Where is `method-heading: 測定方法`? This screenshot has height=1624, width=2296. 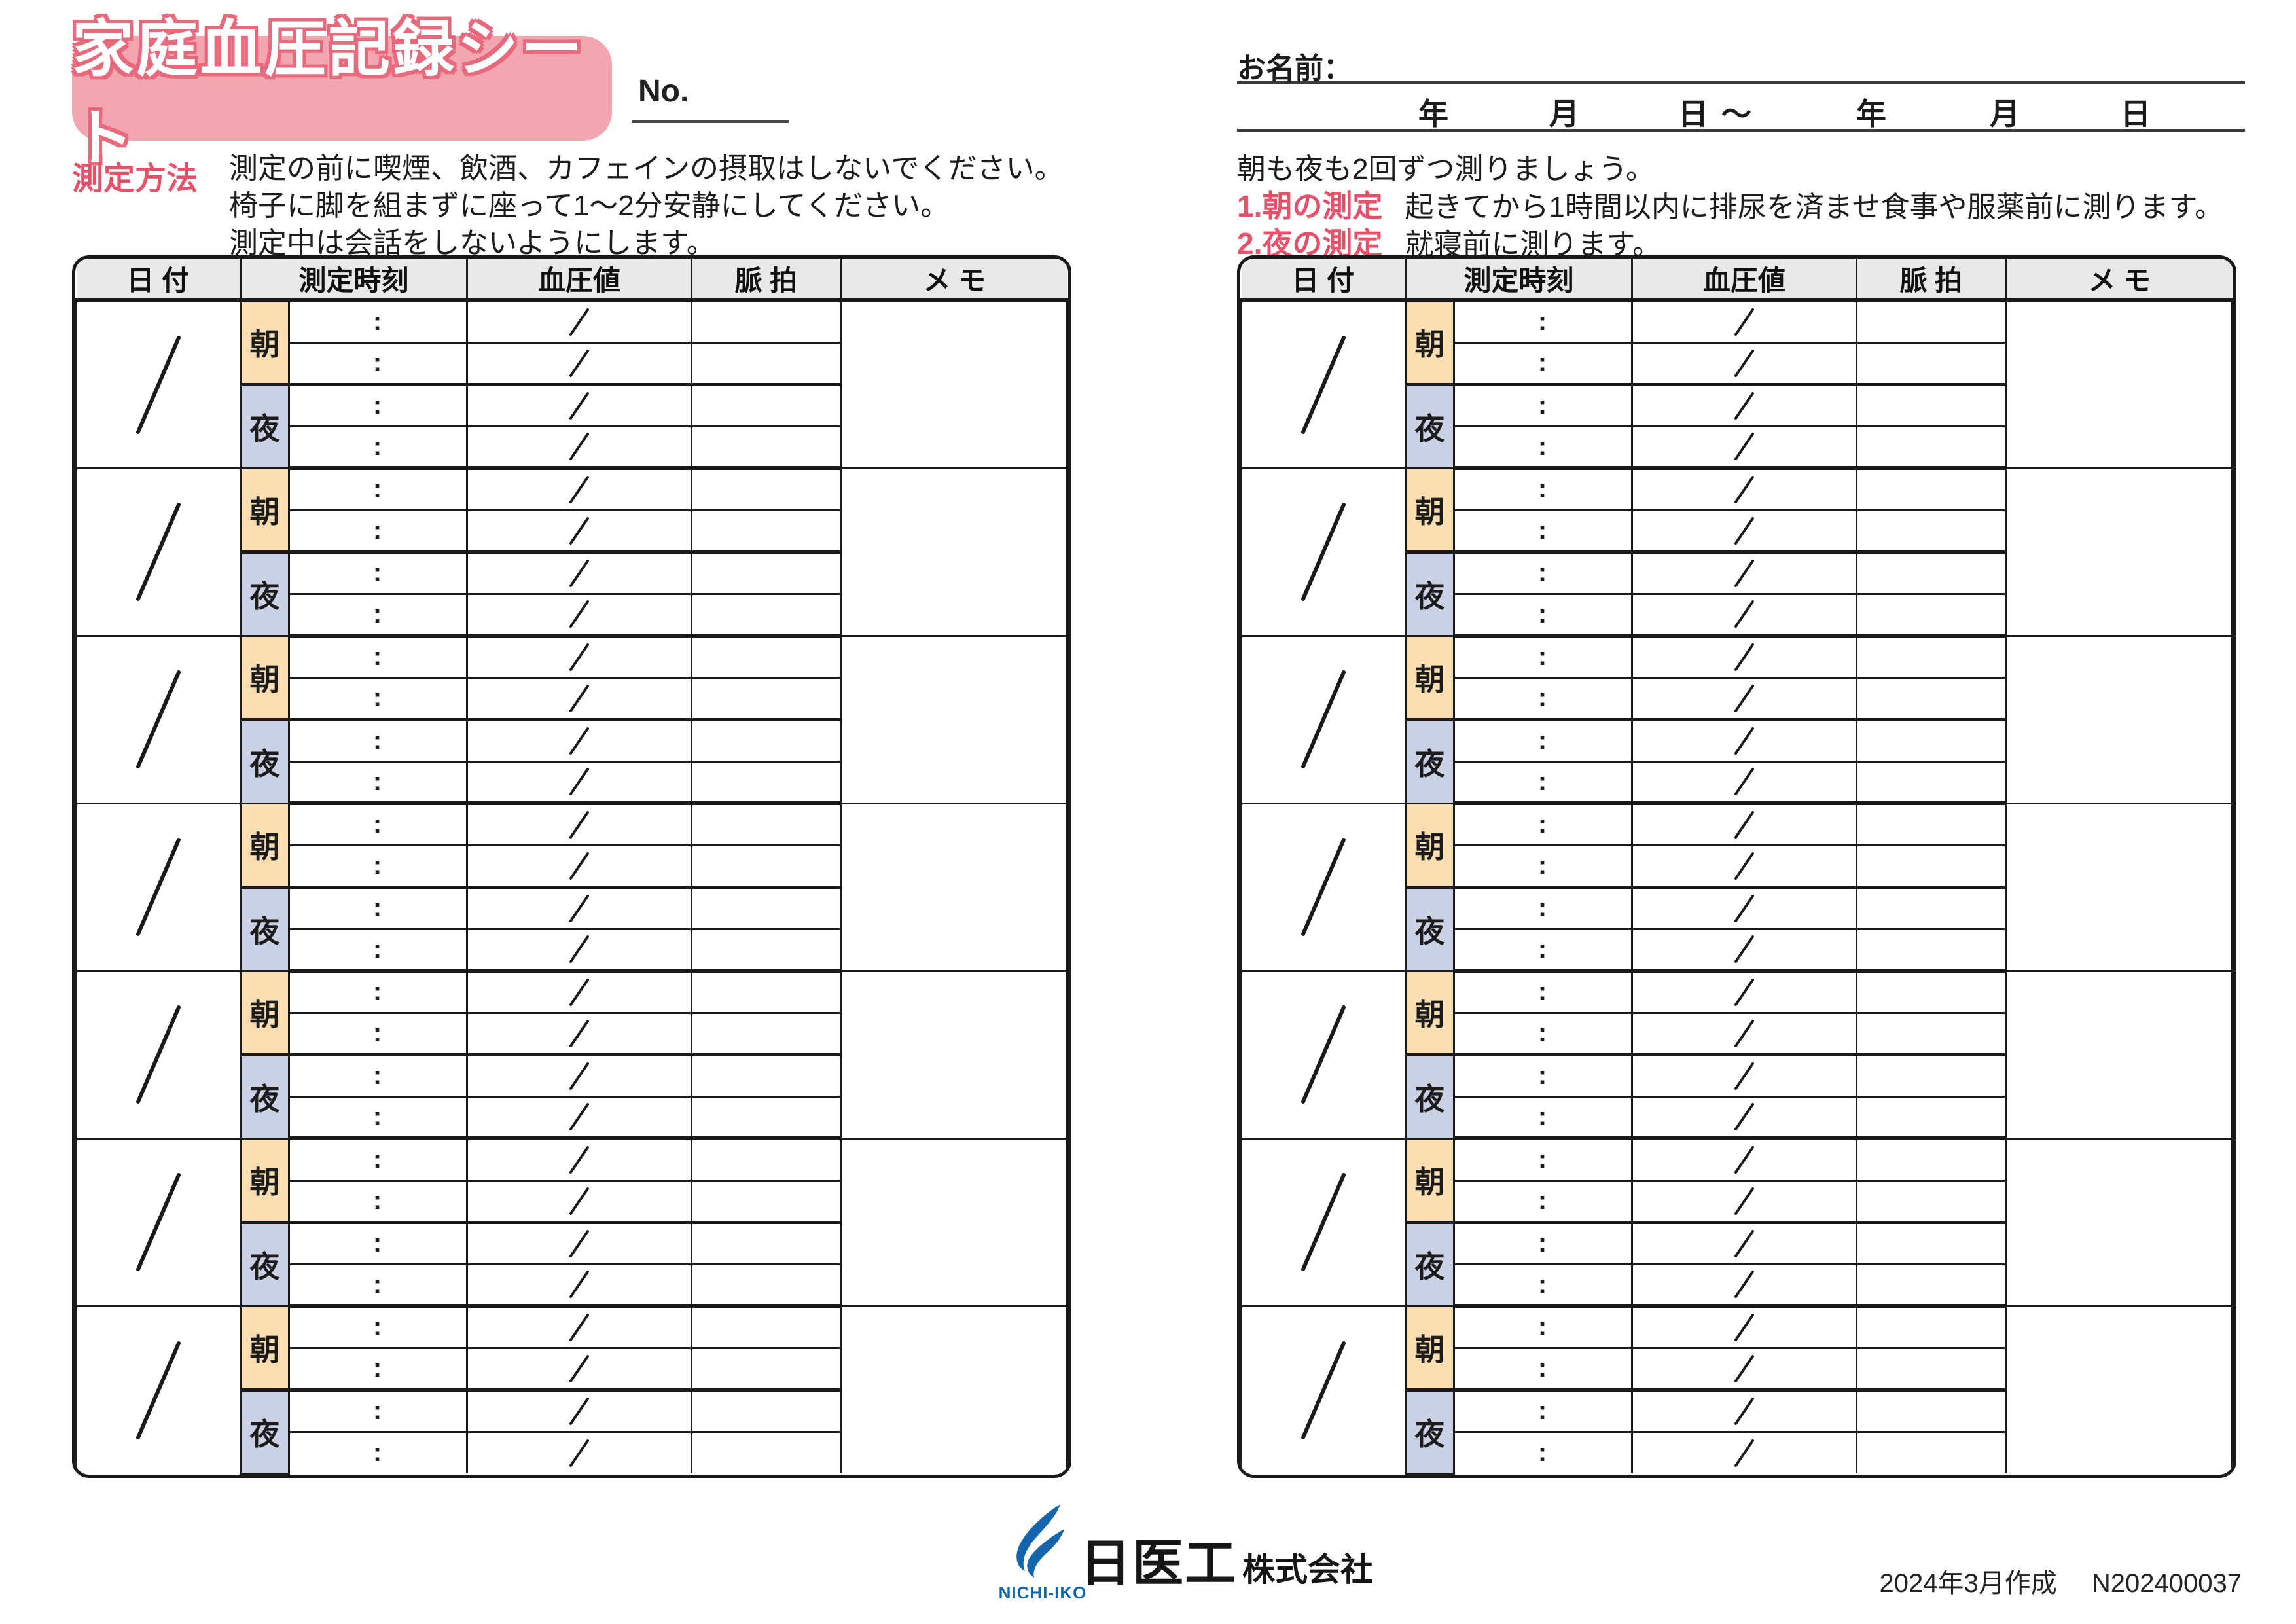
method-heading: 測定方法 is located at coordinates (135, 179).